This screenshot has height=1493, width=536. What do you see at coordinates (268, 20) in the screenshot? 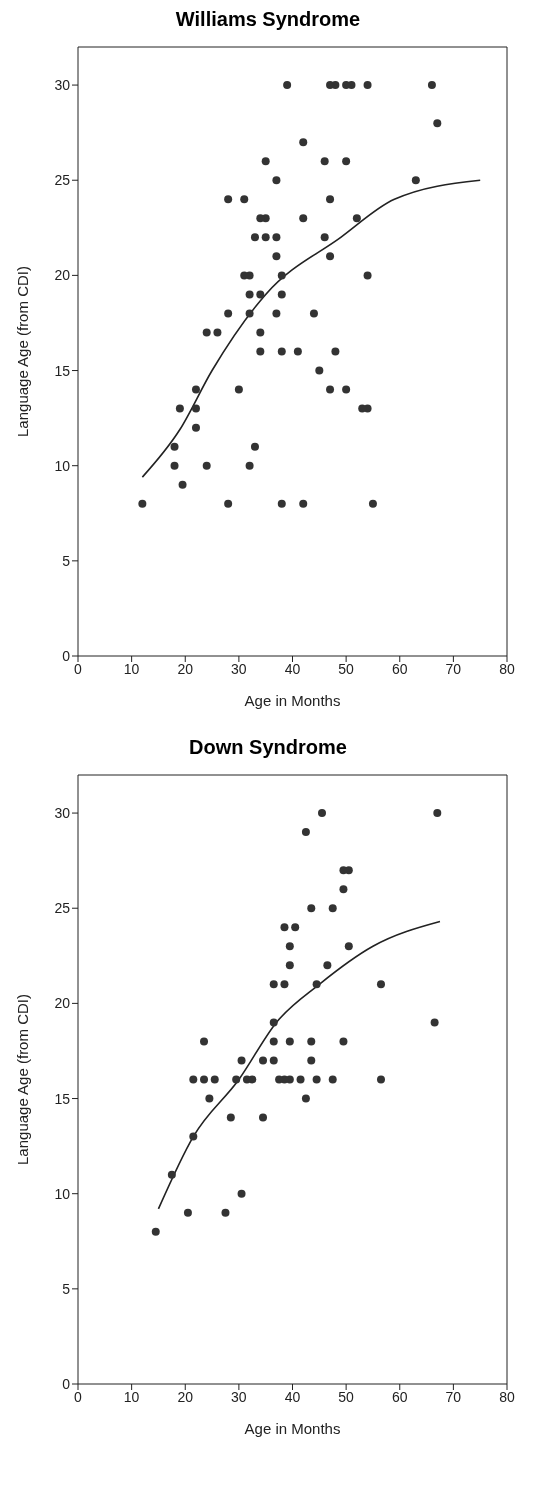
I see `chart-title: Williams Syndrome` at bounding box center [268, 20].